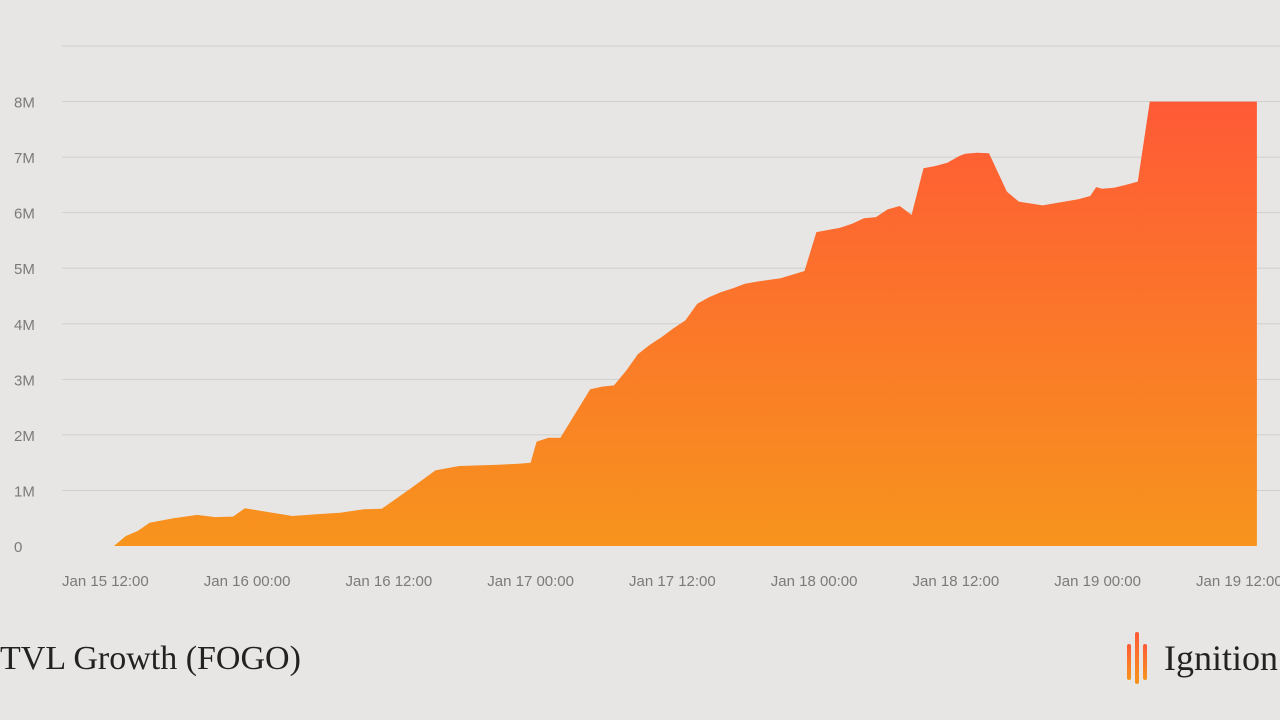  I want to click on y-tick-label: 8M, so click(24, 103).